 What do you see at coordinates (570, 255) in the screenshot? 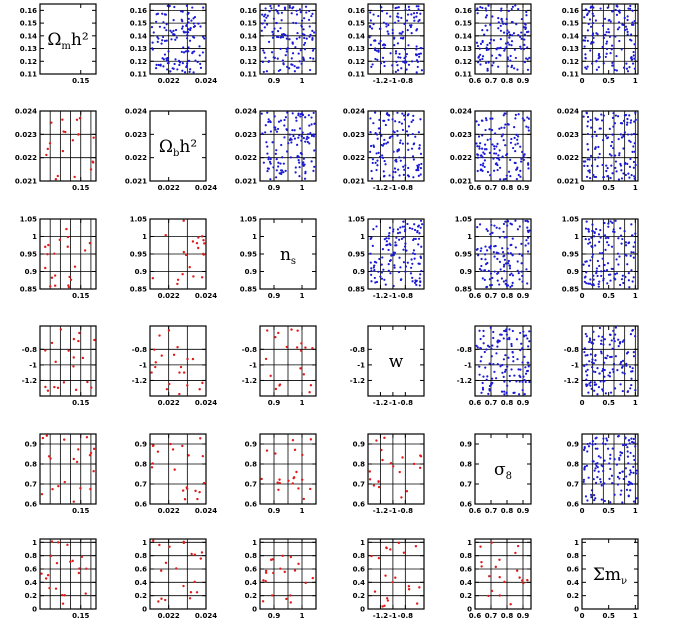
I see `y-tick-label-0p95: 0.95` at bounding box center [570, 255].